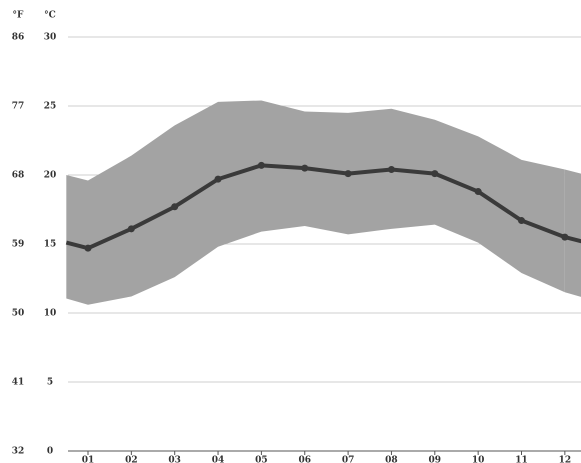 Image resolution: width=581 pixels, height=463 pixels. What do you see at coordinates (218, 459) in the screenshot?
I see `x-tick-label: 04` at bounding box center [218, 459].